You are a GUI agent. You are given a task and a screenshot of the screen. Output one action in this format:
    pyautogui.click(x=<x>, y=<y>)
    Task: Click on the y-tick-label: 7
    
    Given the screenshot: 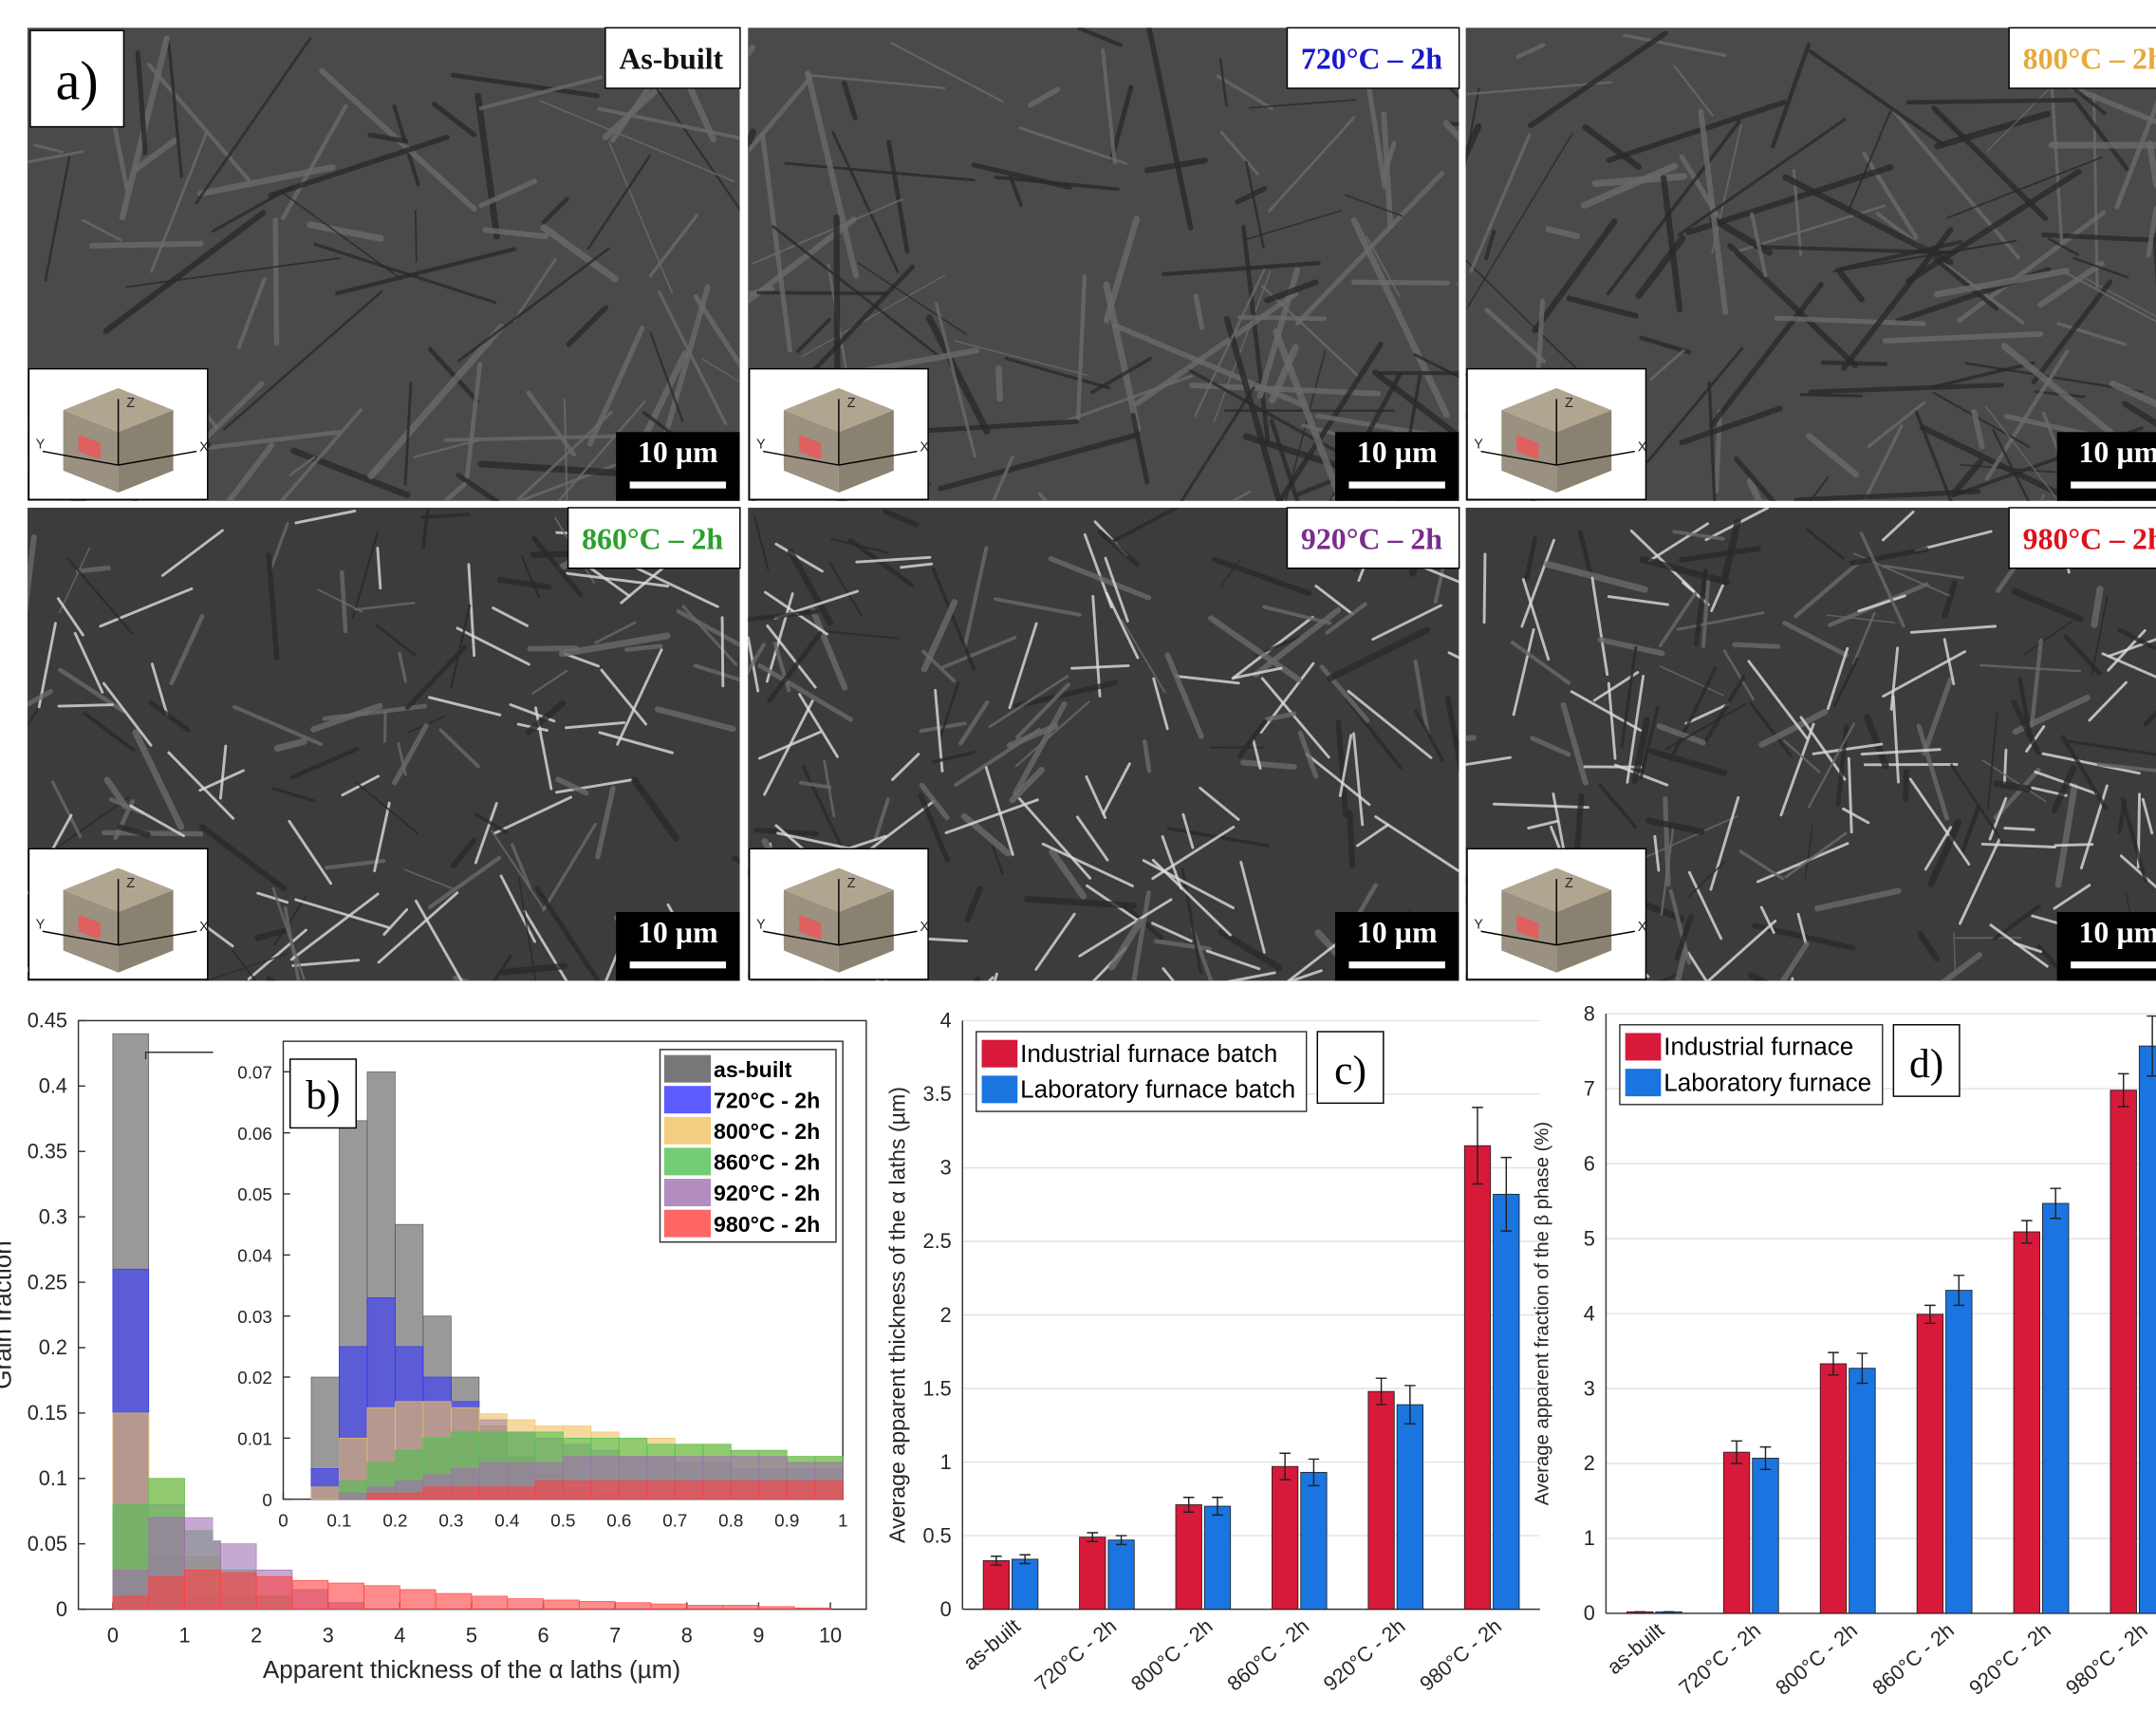 What is the action you would take?
    pyautogui.click(x=1589, y=1088)
    